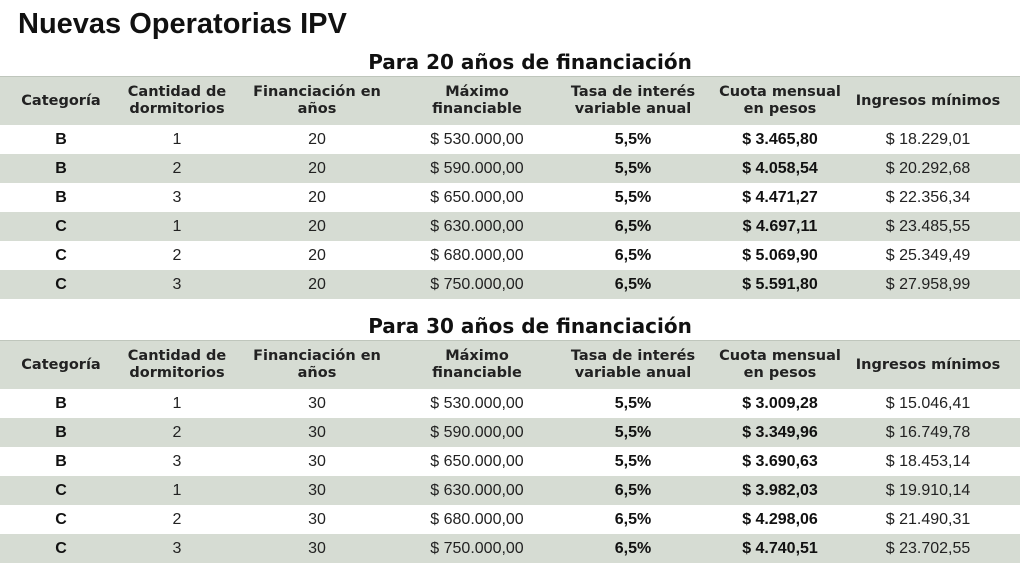  Describe the element at coordinates (928, 255) in the screenshot. I see `cell-min-income: $ 25.349,49` at that location.